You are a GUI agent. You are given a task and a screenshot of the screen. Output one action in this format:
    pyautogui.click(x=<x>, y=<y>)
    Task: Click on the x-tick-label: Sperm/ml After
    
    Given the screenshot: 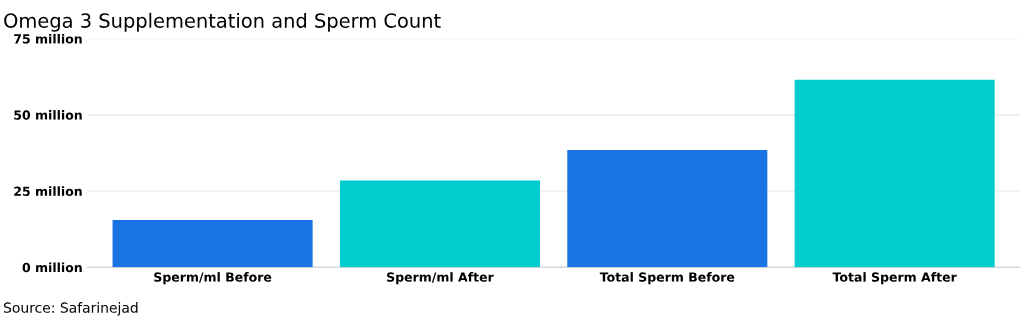 What is the action you would take?
    pyautogui.click(x=440, y=278)
    